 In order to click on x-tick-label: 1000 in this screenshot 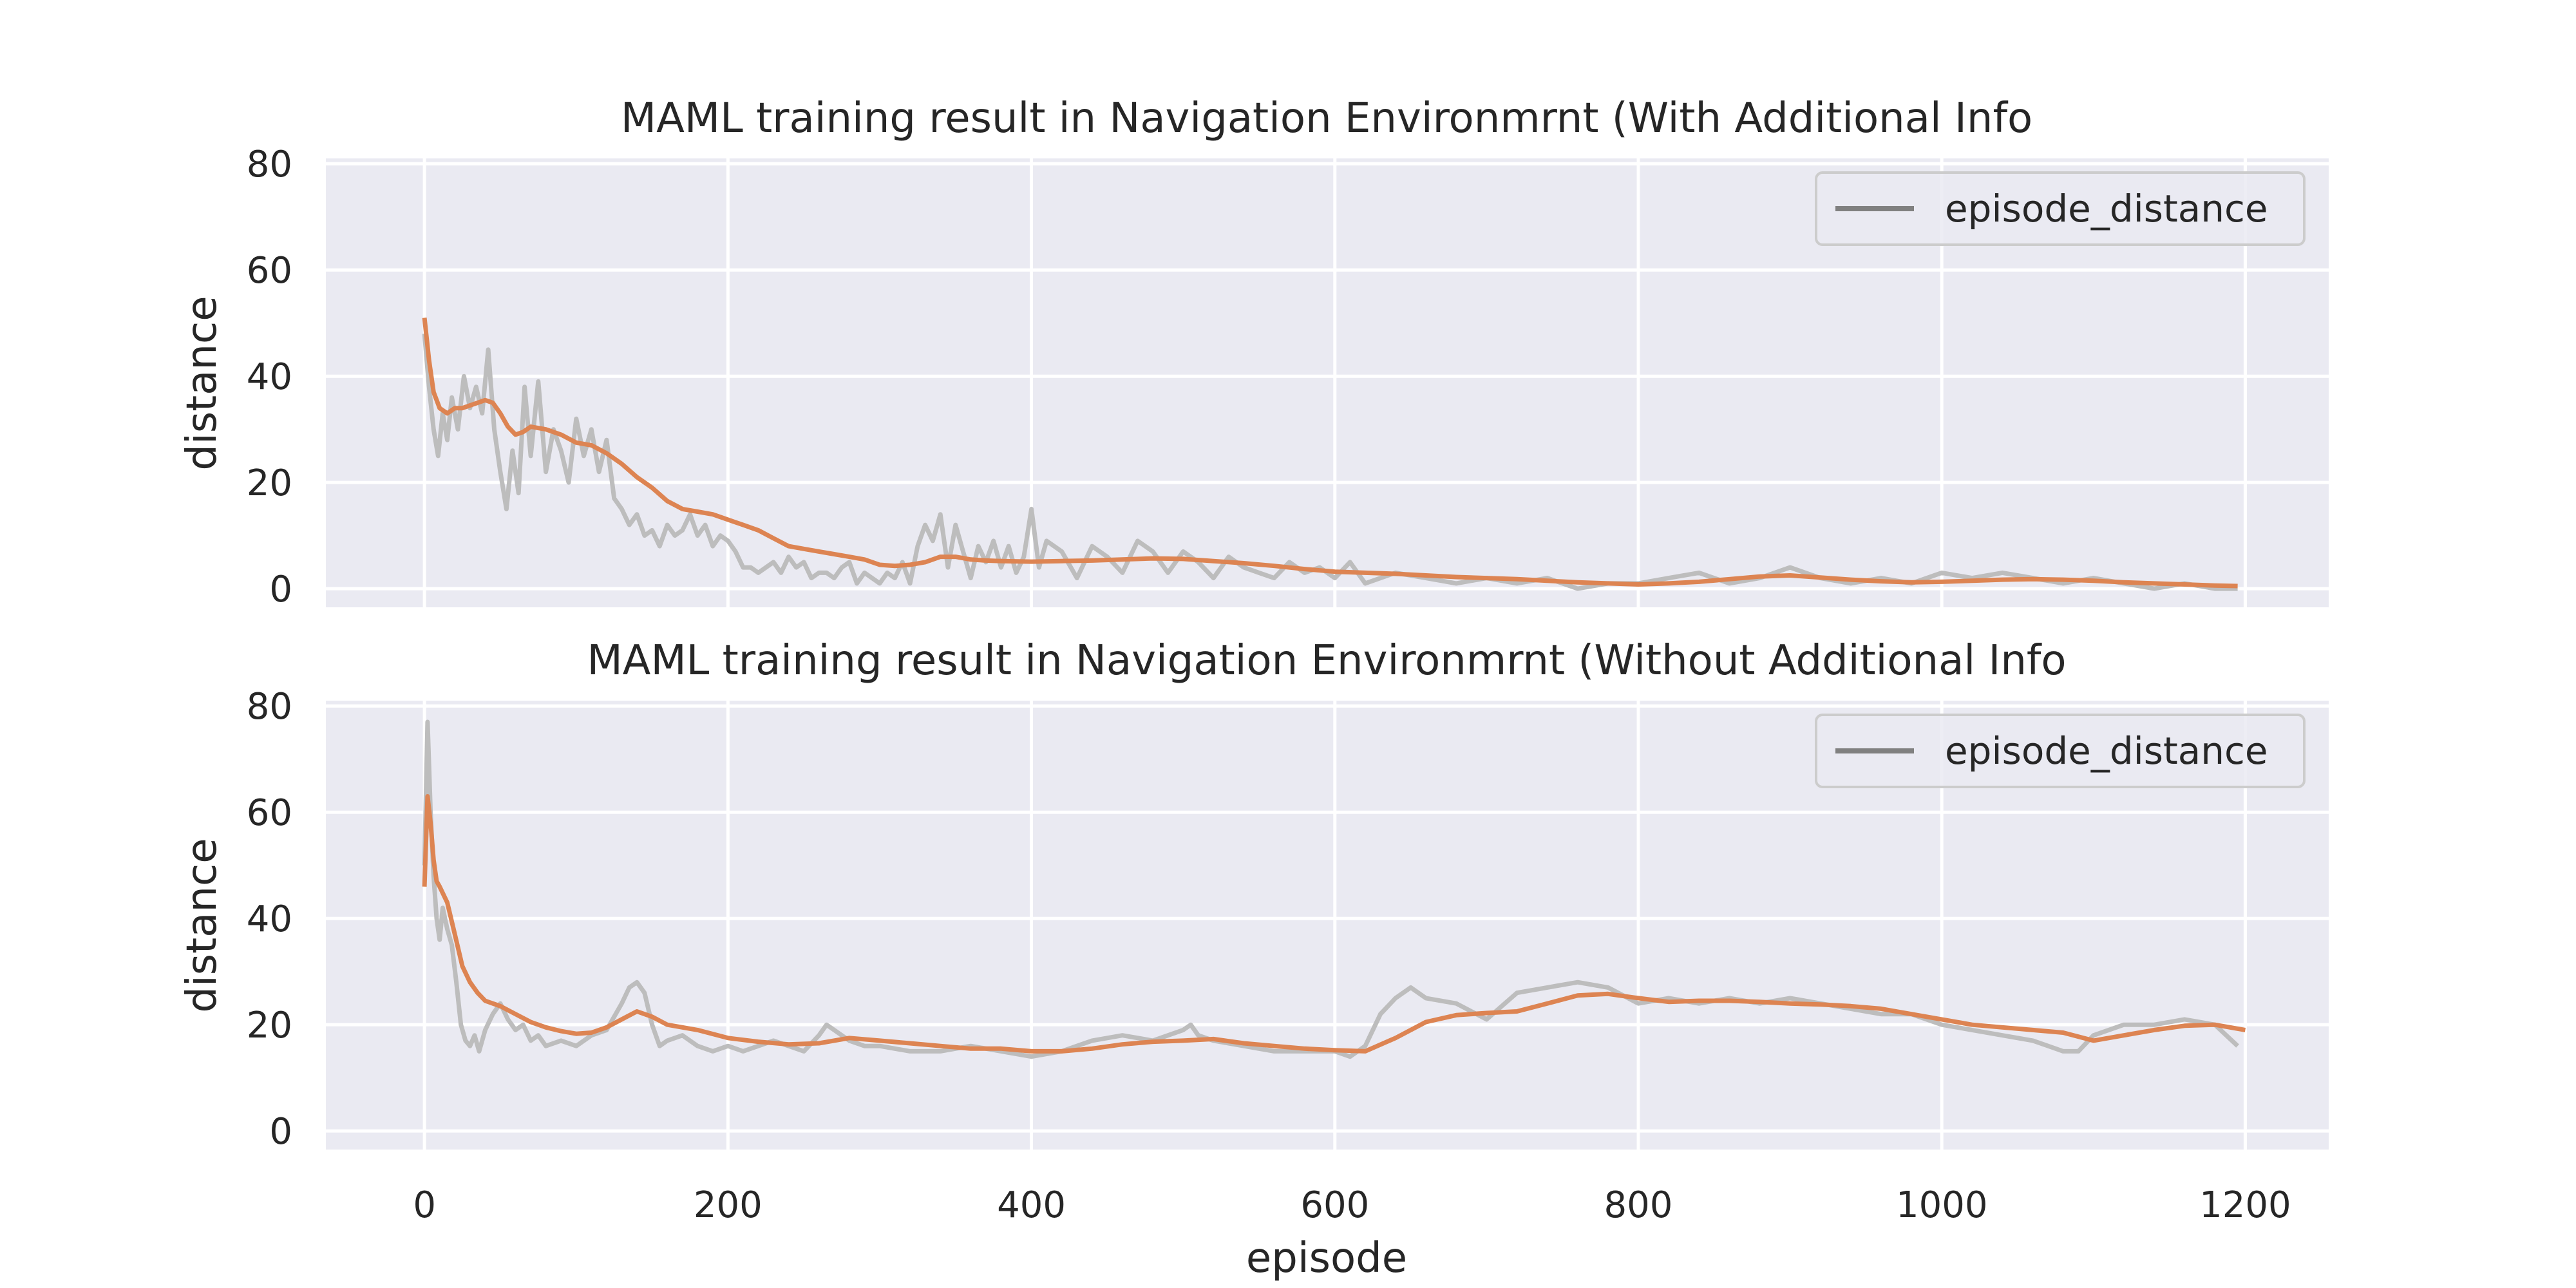, I will do `click(1942, 1205)`.